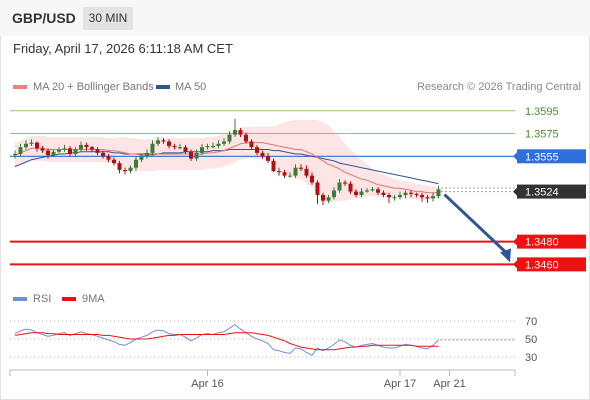 The width and height of the screenshot is (590, 400). Describe the element at coordinates (44, 18) in the screenshot. I see `pair-title: GBP/USD` at that location.